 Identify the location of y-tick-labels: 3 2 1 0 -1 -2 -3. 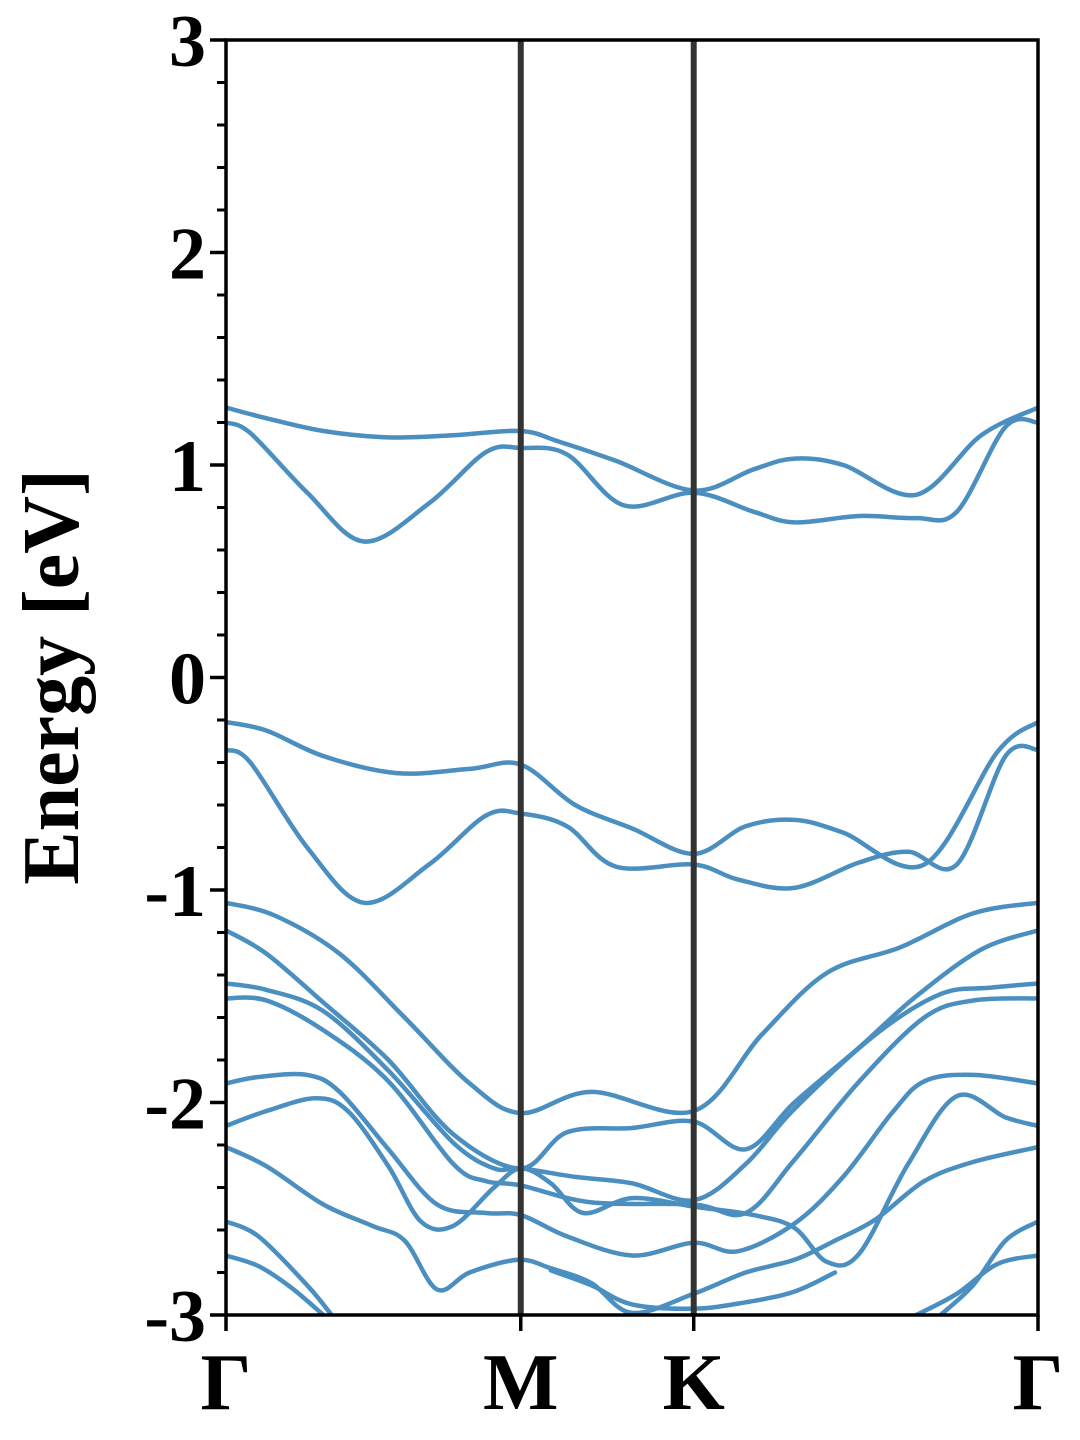
(175, 679).